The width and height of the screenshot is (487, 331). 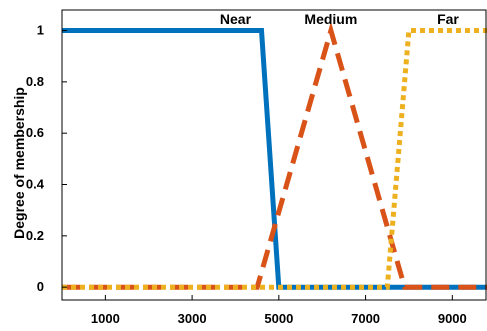 I want to click on y-tick-label: 0.4, so click(x=35, y=184).